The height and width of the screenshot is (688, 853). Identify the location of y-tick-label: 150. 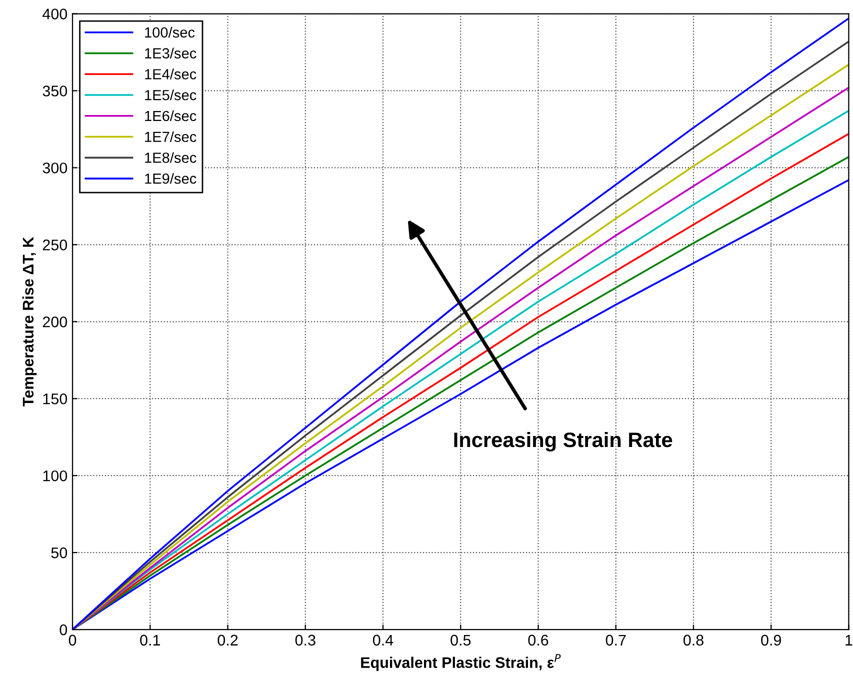
(55, 398).